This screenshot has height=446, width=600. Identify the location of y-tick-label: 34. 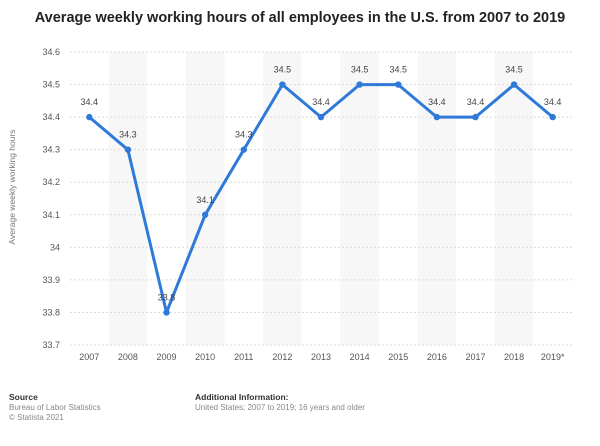
(55, 247).